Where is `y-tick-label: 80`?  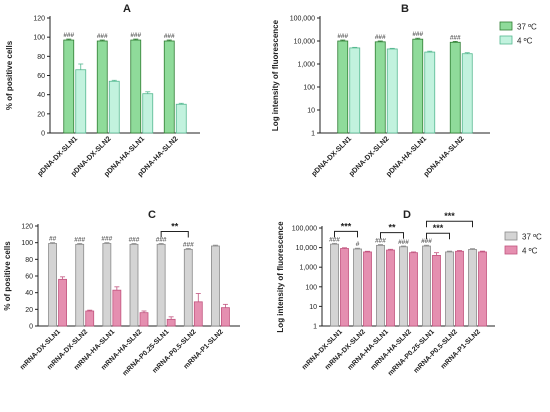 y-tick-label: 80 is located at coordinates (29, 260).